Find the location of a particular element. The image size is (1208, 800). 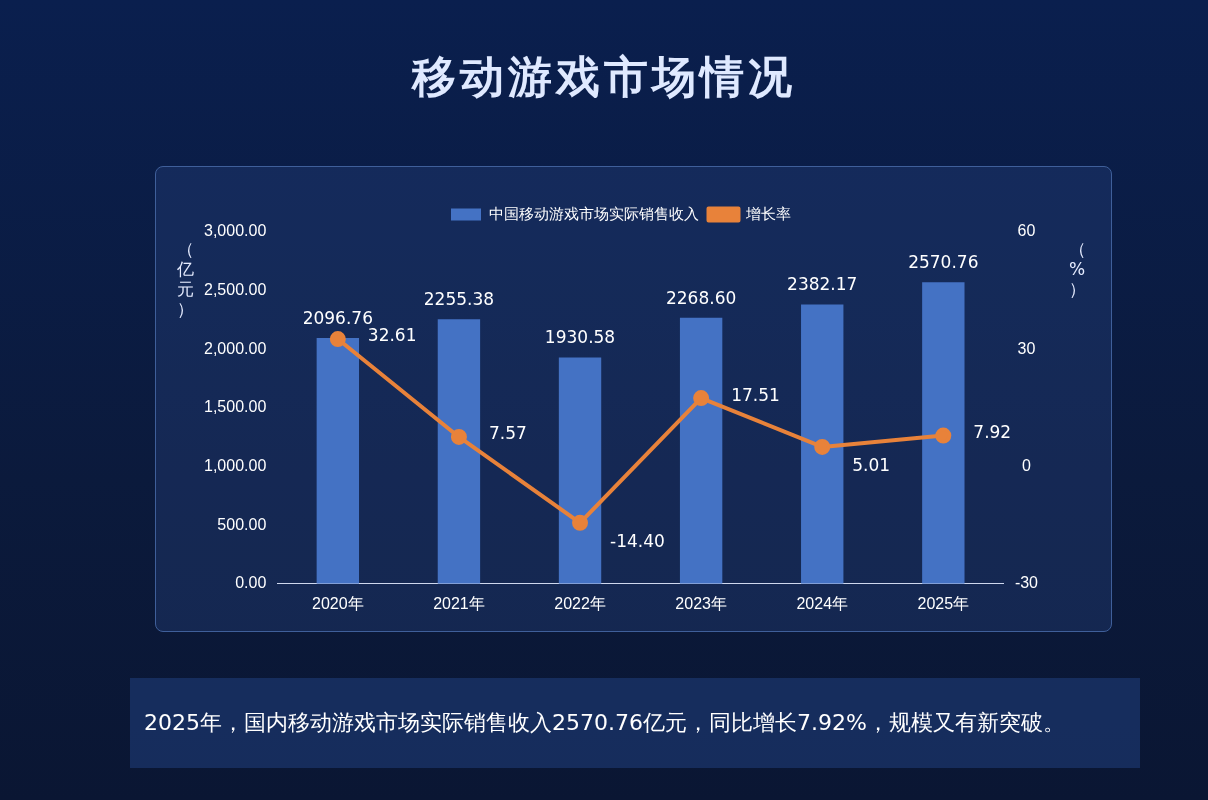

y-tick-label: 1,000.00 is located at coordinates (235, 465).